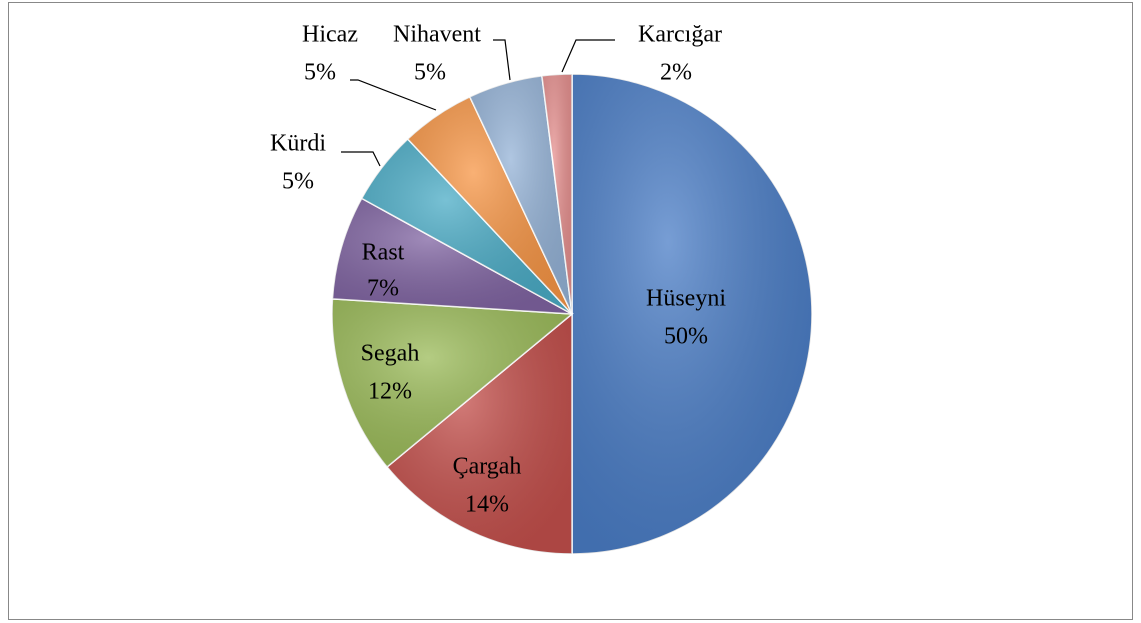 This screenshot has height=623, width=1141. Describe the element at coordinates (676, 73) in the screenshot. I see `slice-value-label: 2%` at that location.